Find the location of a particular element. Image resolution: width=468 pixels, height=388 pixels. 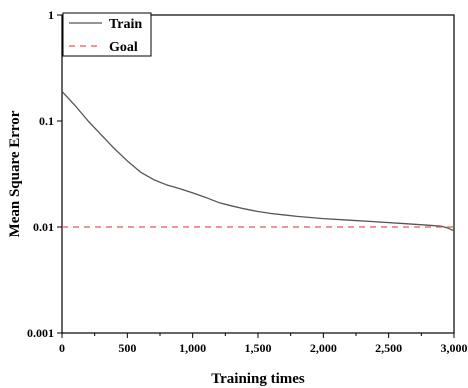

legend: Train Goal is located at coordinates (107, 34).